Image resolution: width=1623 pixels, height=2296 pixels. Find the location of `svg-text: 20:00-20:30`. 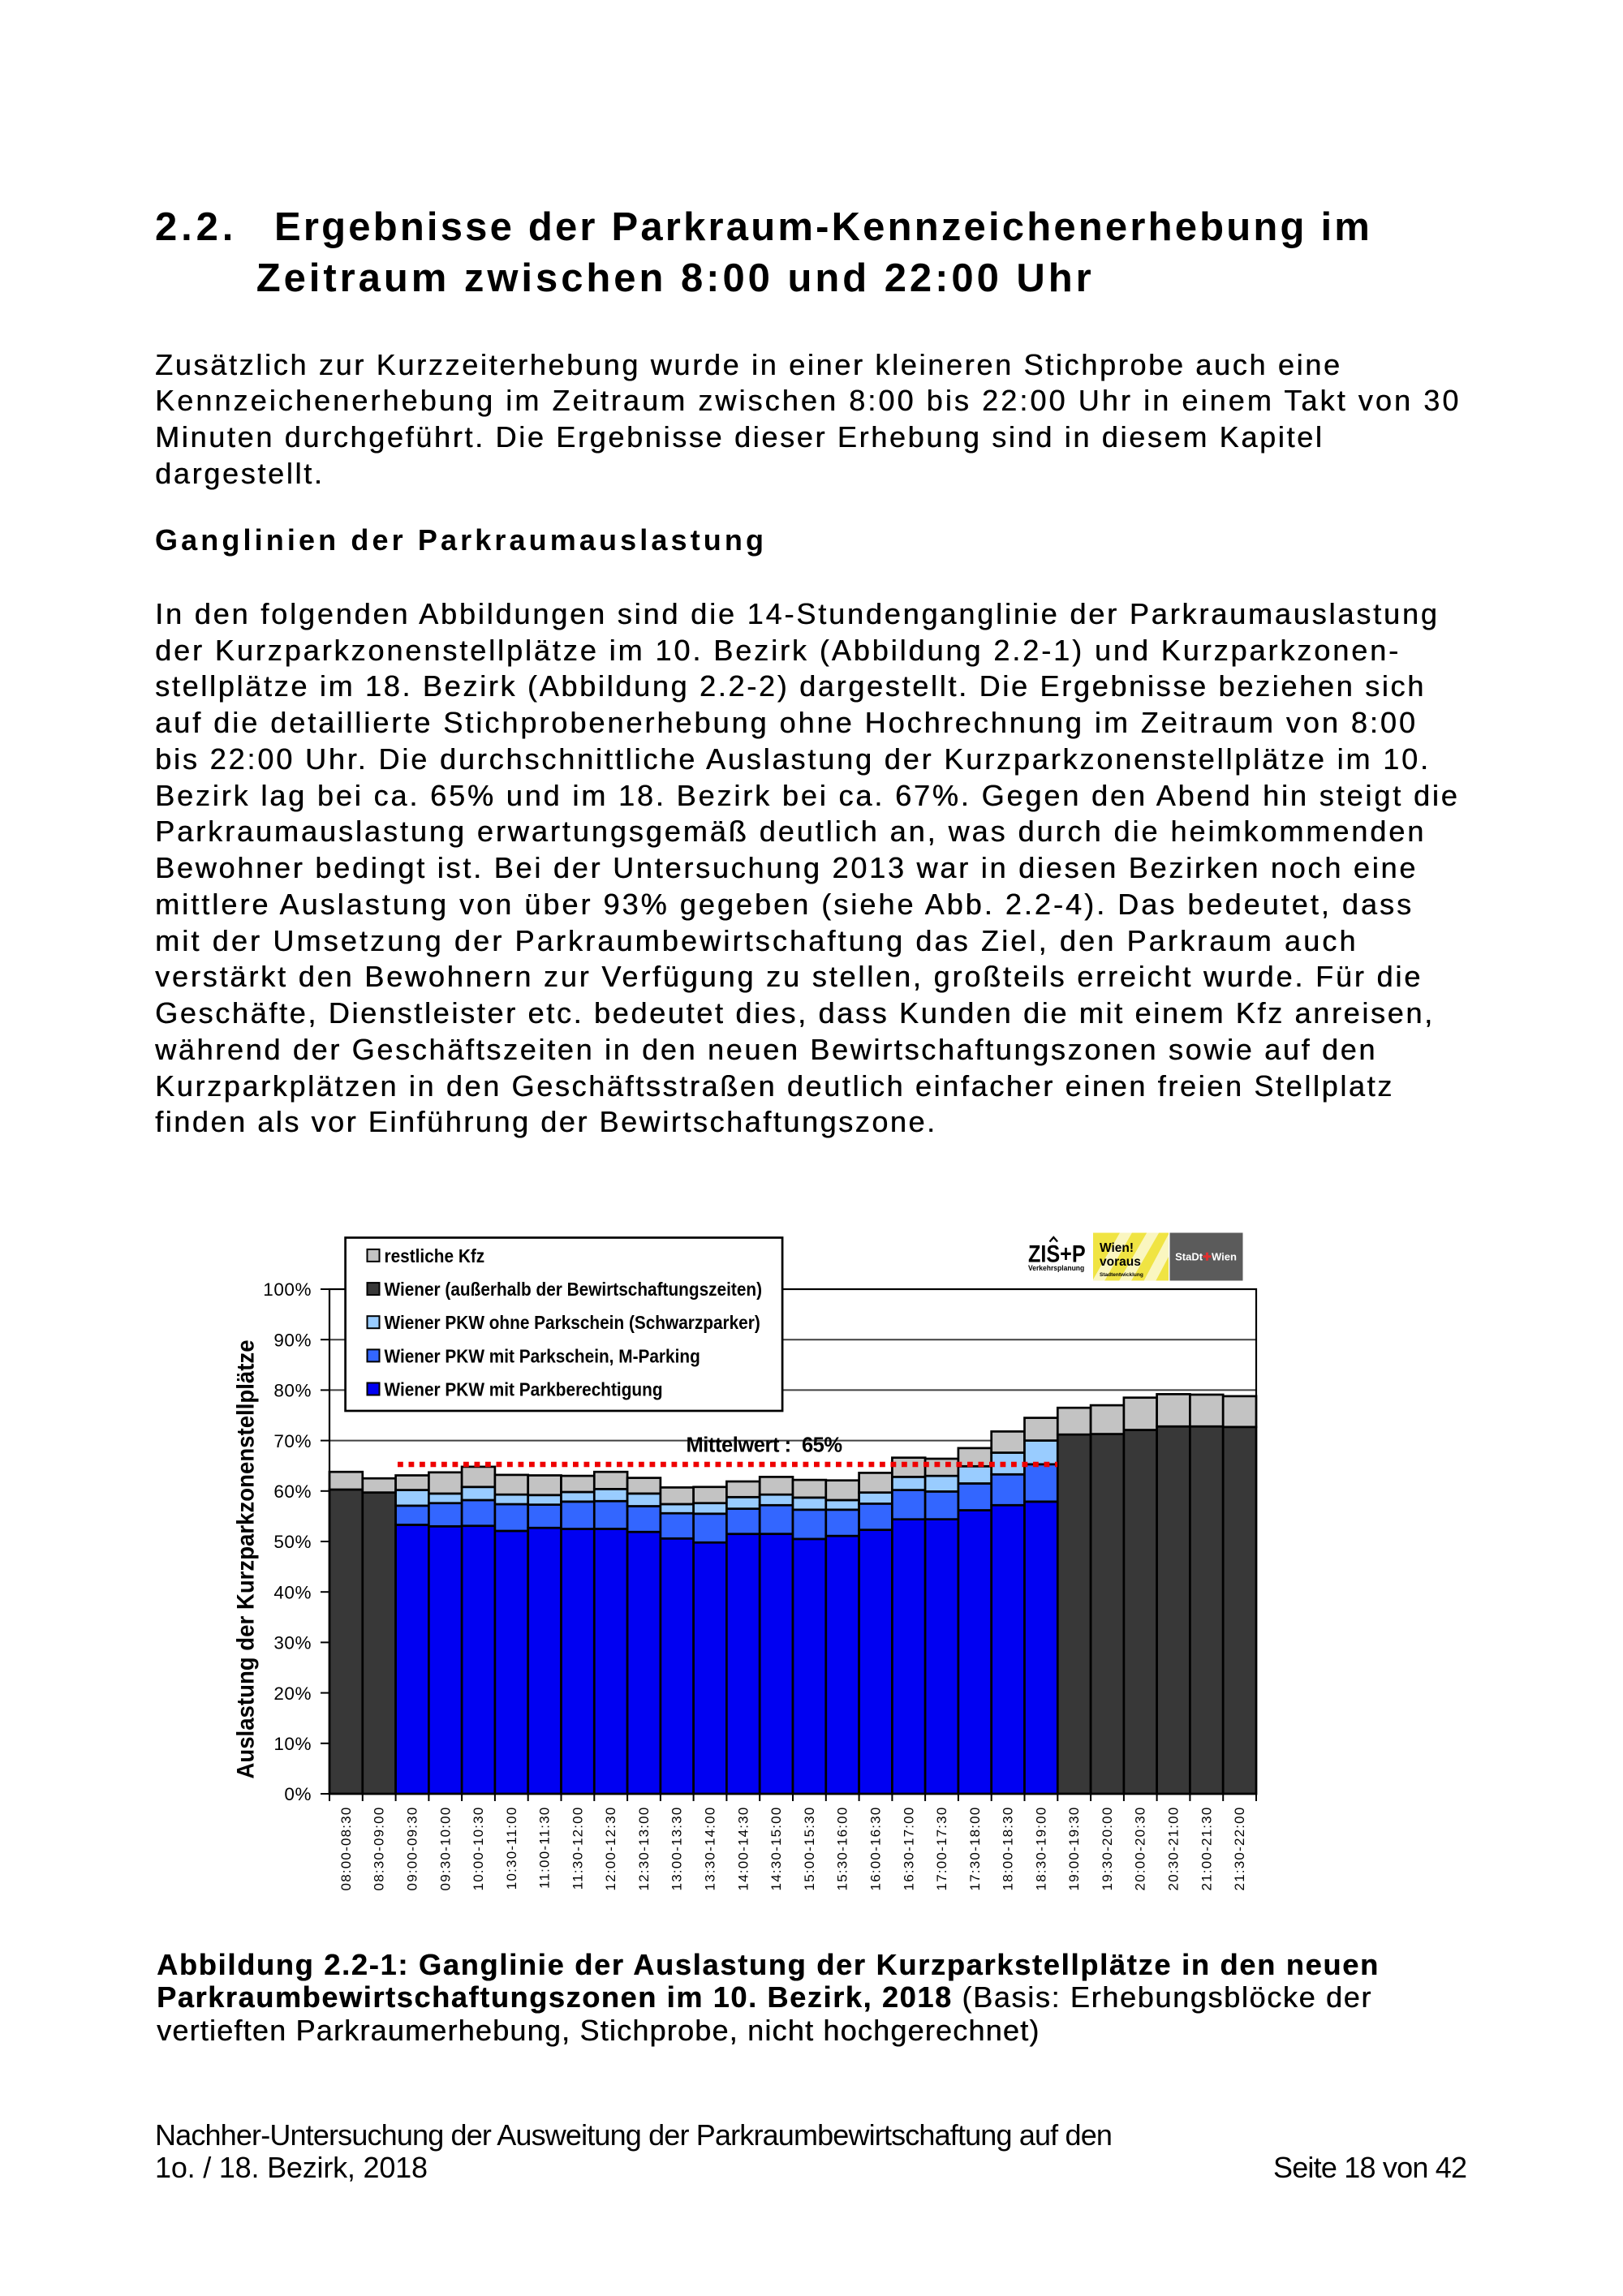

svg-text: 20:00-20:30 is located at coordinates (1140, 1849).